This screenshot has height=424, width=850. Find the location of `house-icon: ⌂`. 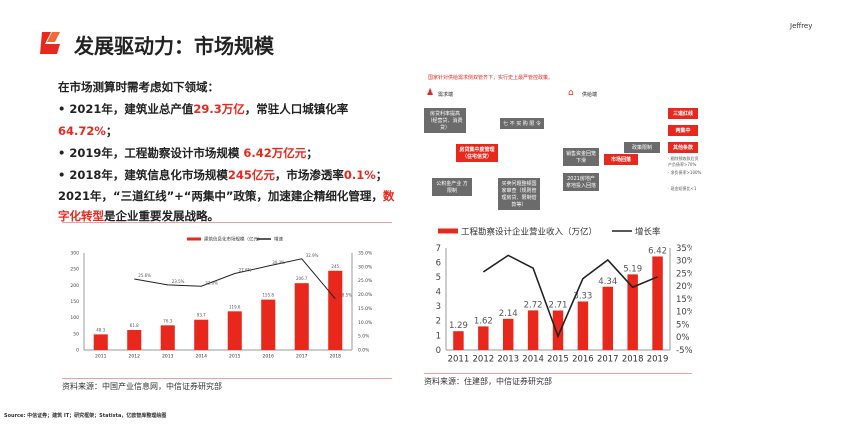

house-icon: ⌂ is located at coordinates (571, 93).